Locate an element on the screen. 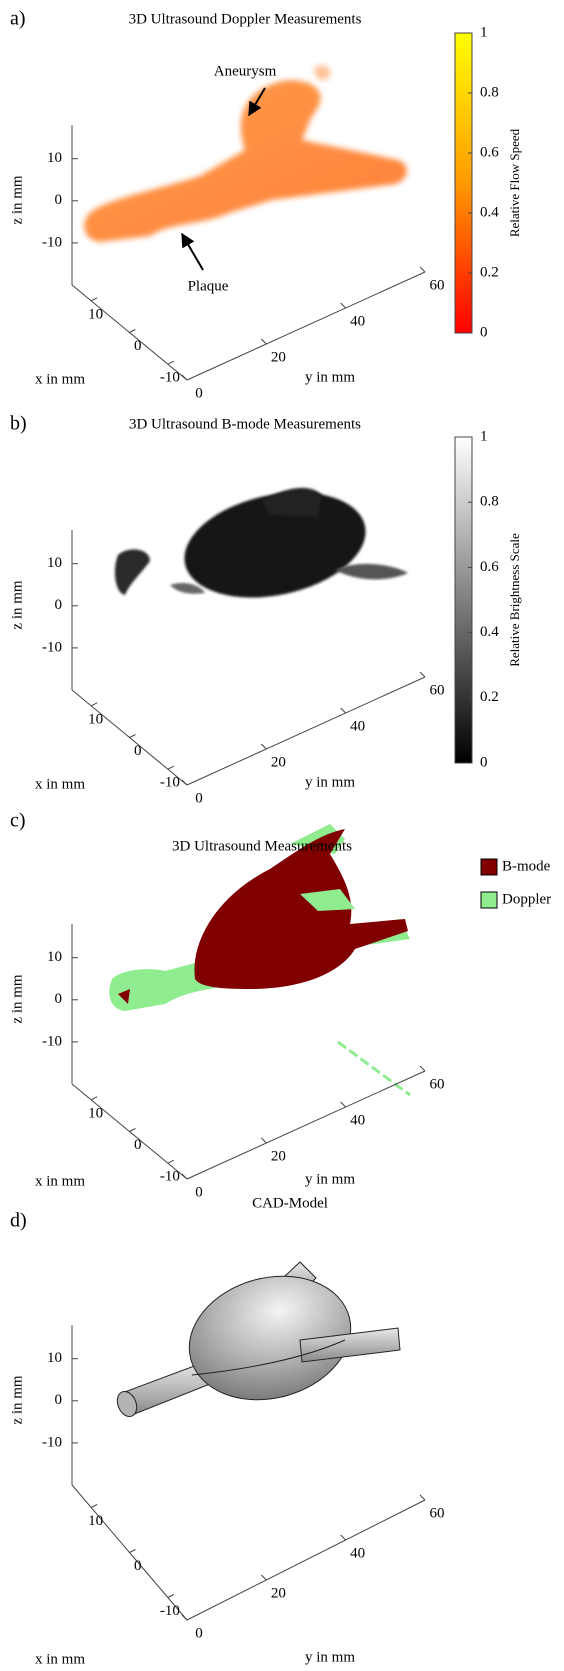  colorbar-label: Relative Flow Speed is located at coordinates (514, 182).